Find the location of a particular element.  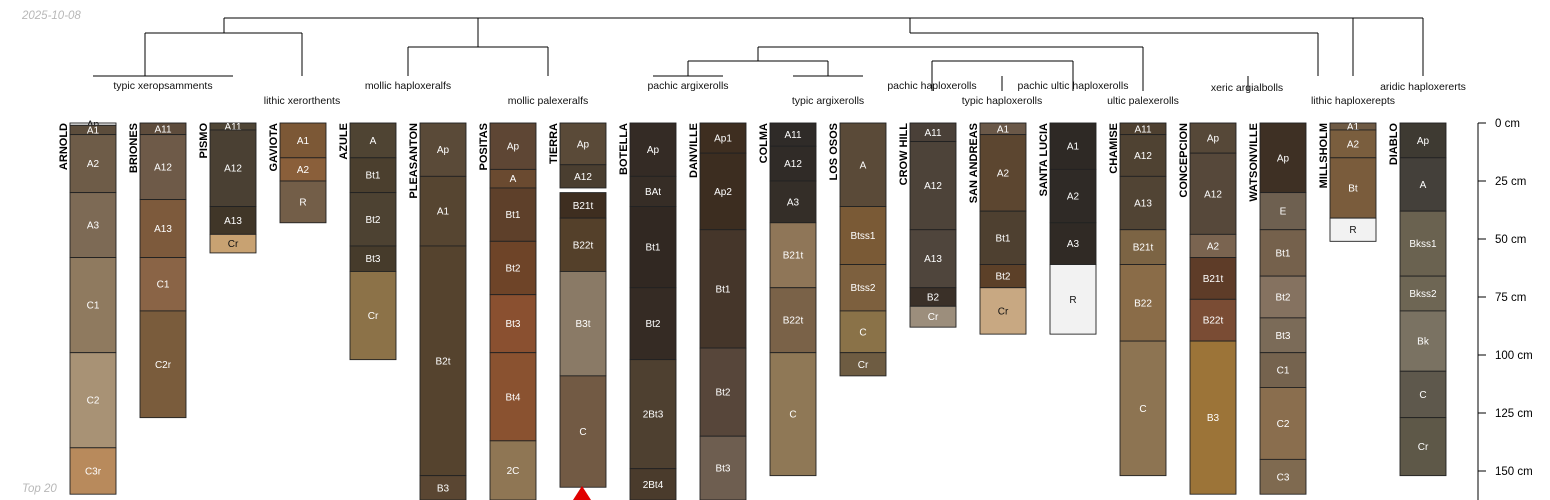

profile-gaviota: A1 A2 R GAVIOTA is located at coordinates (297, 173).